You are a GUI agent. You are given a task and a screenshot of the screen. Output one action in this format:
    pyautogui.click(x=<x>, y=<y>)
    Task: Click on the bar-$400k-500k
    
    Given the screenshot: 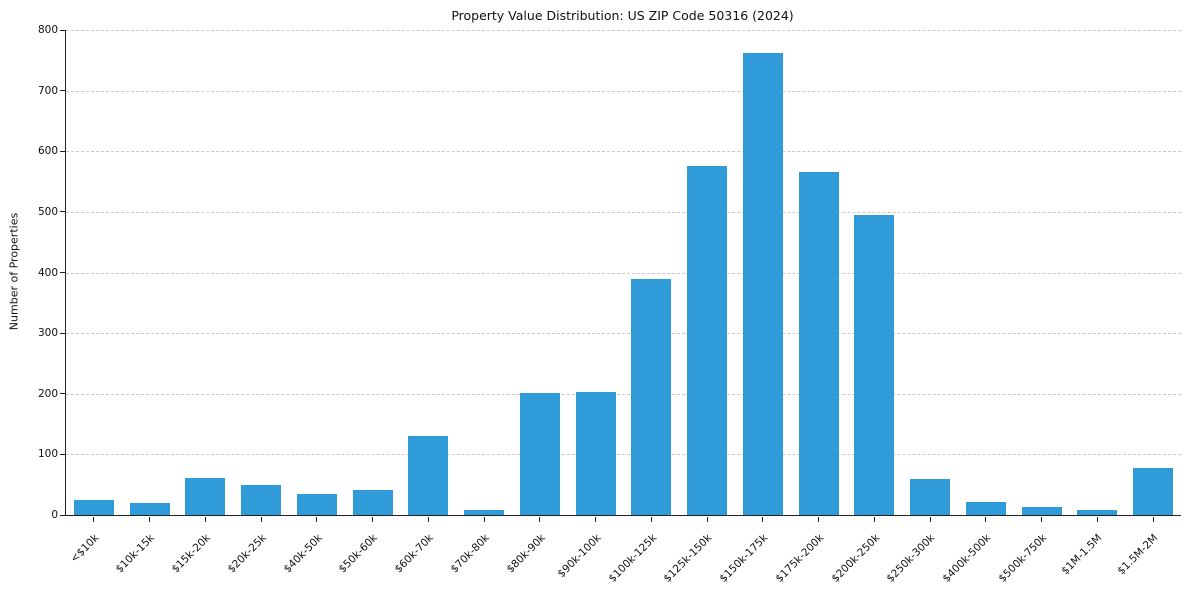 What is the action you would take?
    pyautogui.click(x=985, y=508)
    